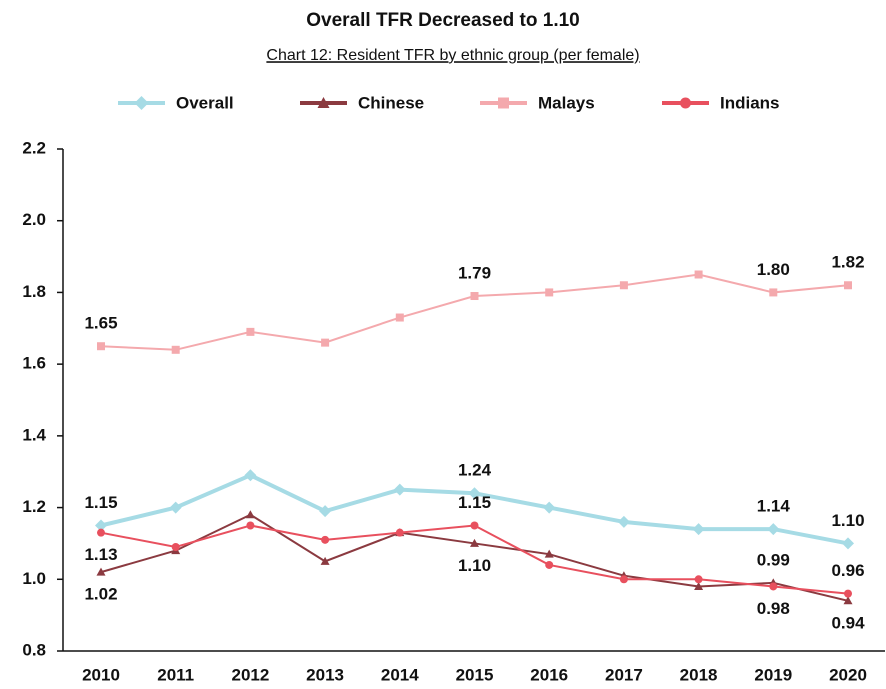 This screenshot has width=886, height=689. What do you see at coordinates (750, 102) in the screenshot?
I see `legend-label: Indians` at bounding box center [750, 102].